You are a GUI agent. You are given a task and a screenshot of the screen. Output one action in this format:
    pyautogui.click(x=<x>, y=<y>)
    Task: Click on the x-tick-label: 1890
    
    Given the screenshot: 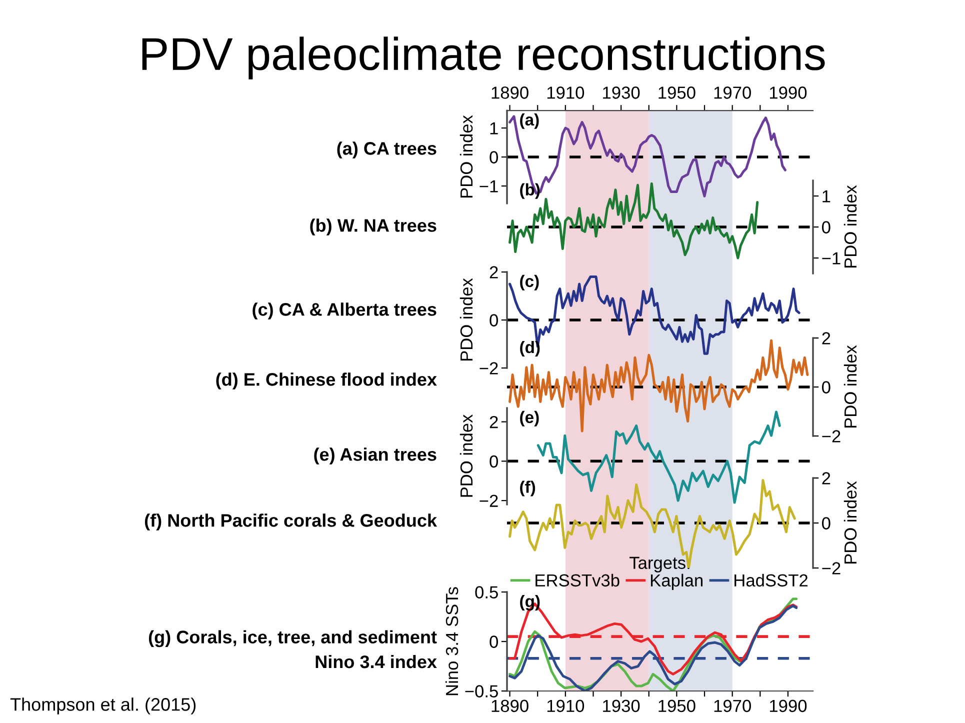 What is the action you would take?
    pyautogui.click(x=510, y=706)
    